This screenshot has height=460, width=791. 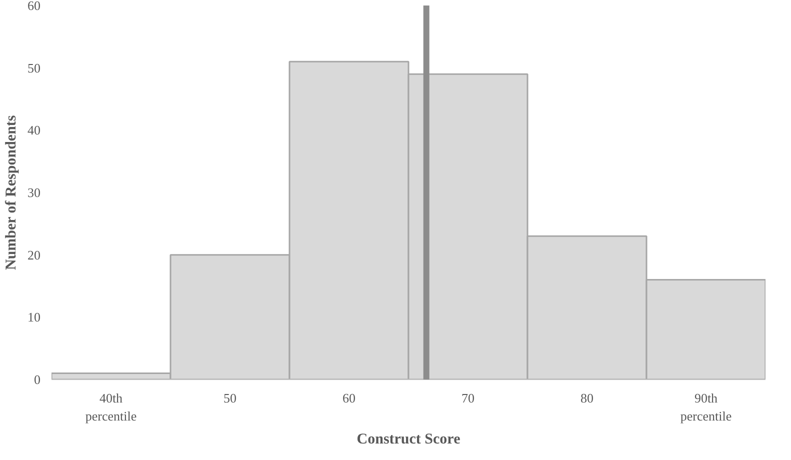 I want to click on x-tick-label: 80, so click(x=587, y=398).